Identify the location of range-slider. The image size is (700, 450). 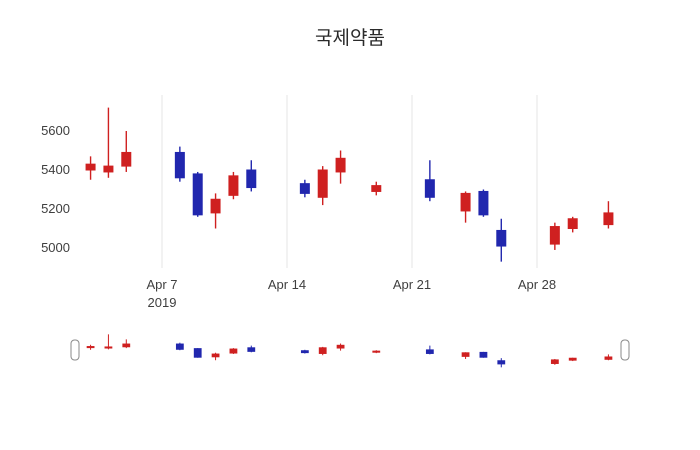
(350, 350).